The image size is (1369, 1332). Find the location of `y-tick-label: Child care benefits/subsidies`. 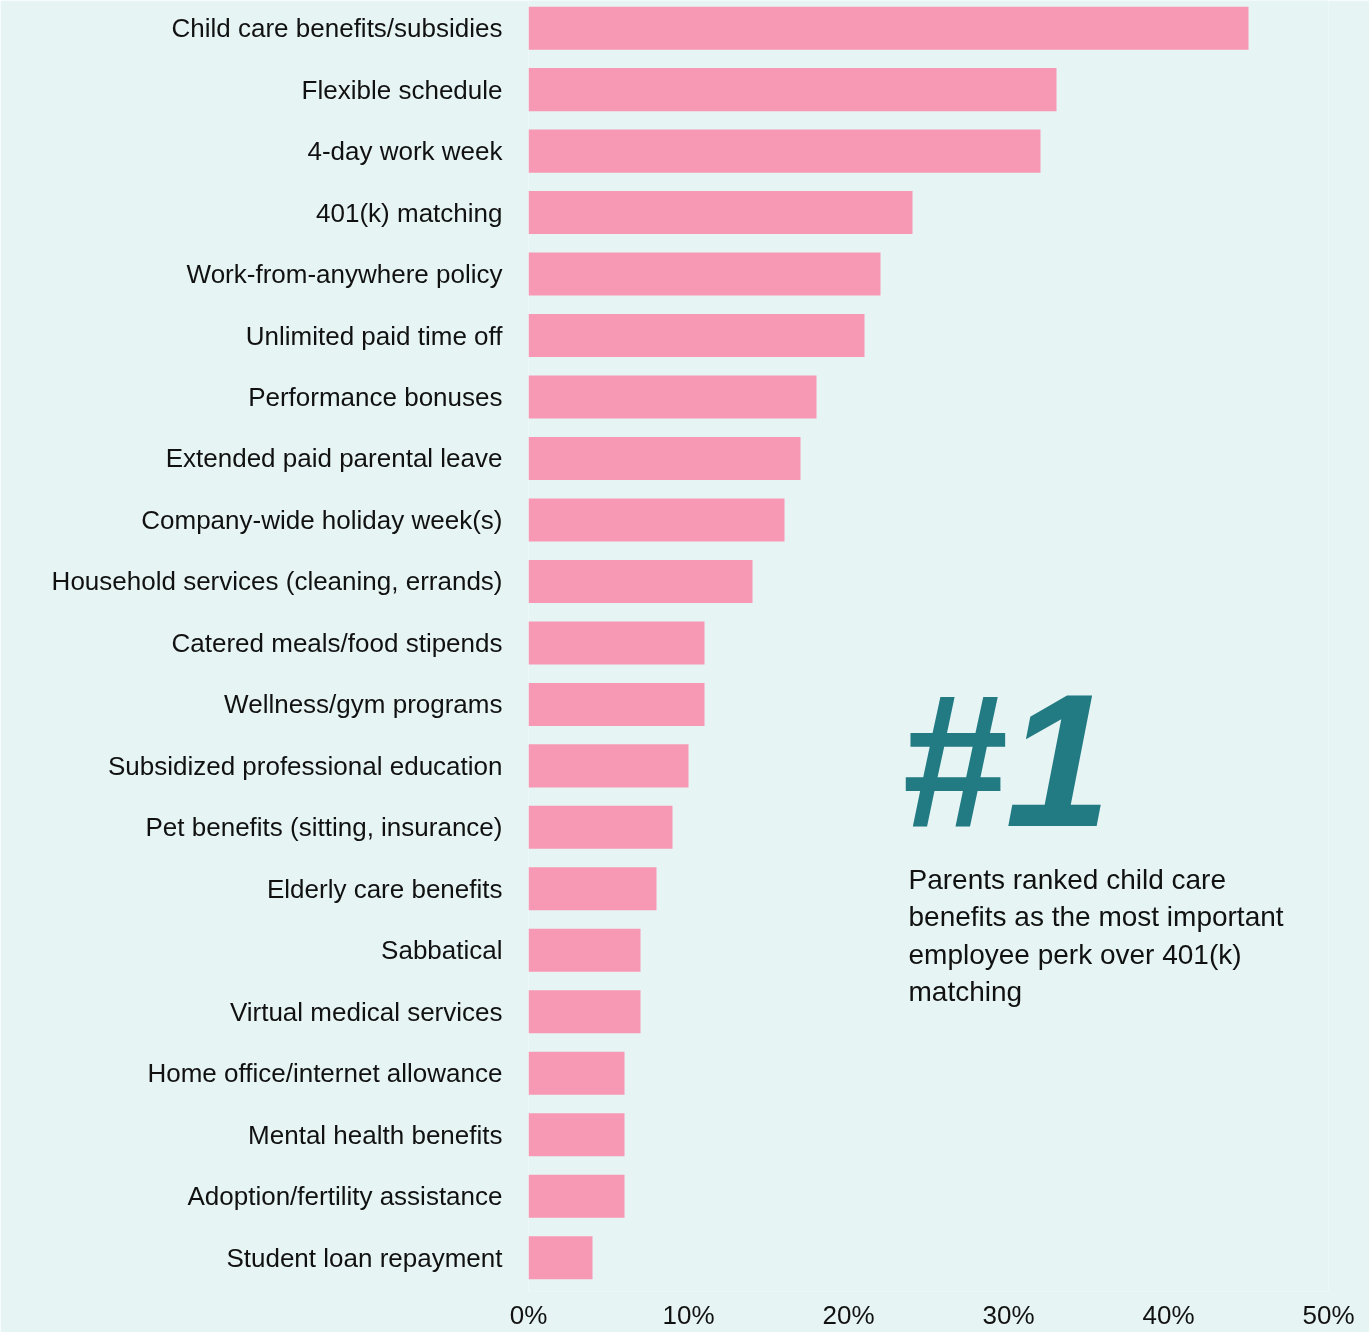

y-tick-label: Child care benefits/subsidies is located at coordinates (337, 28).